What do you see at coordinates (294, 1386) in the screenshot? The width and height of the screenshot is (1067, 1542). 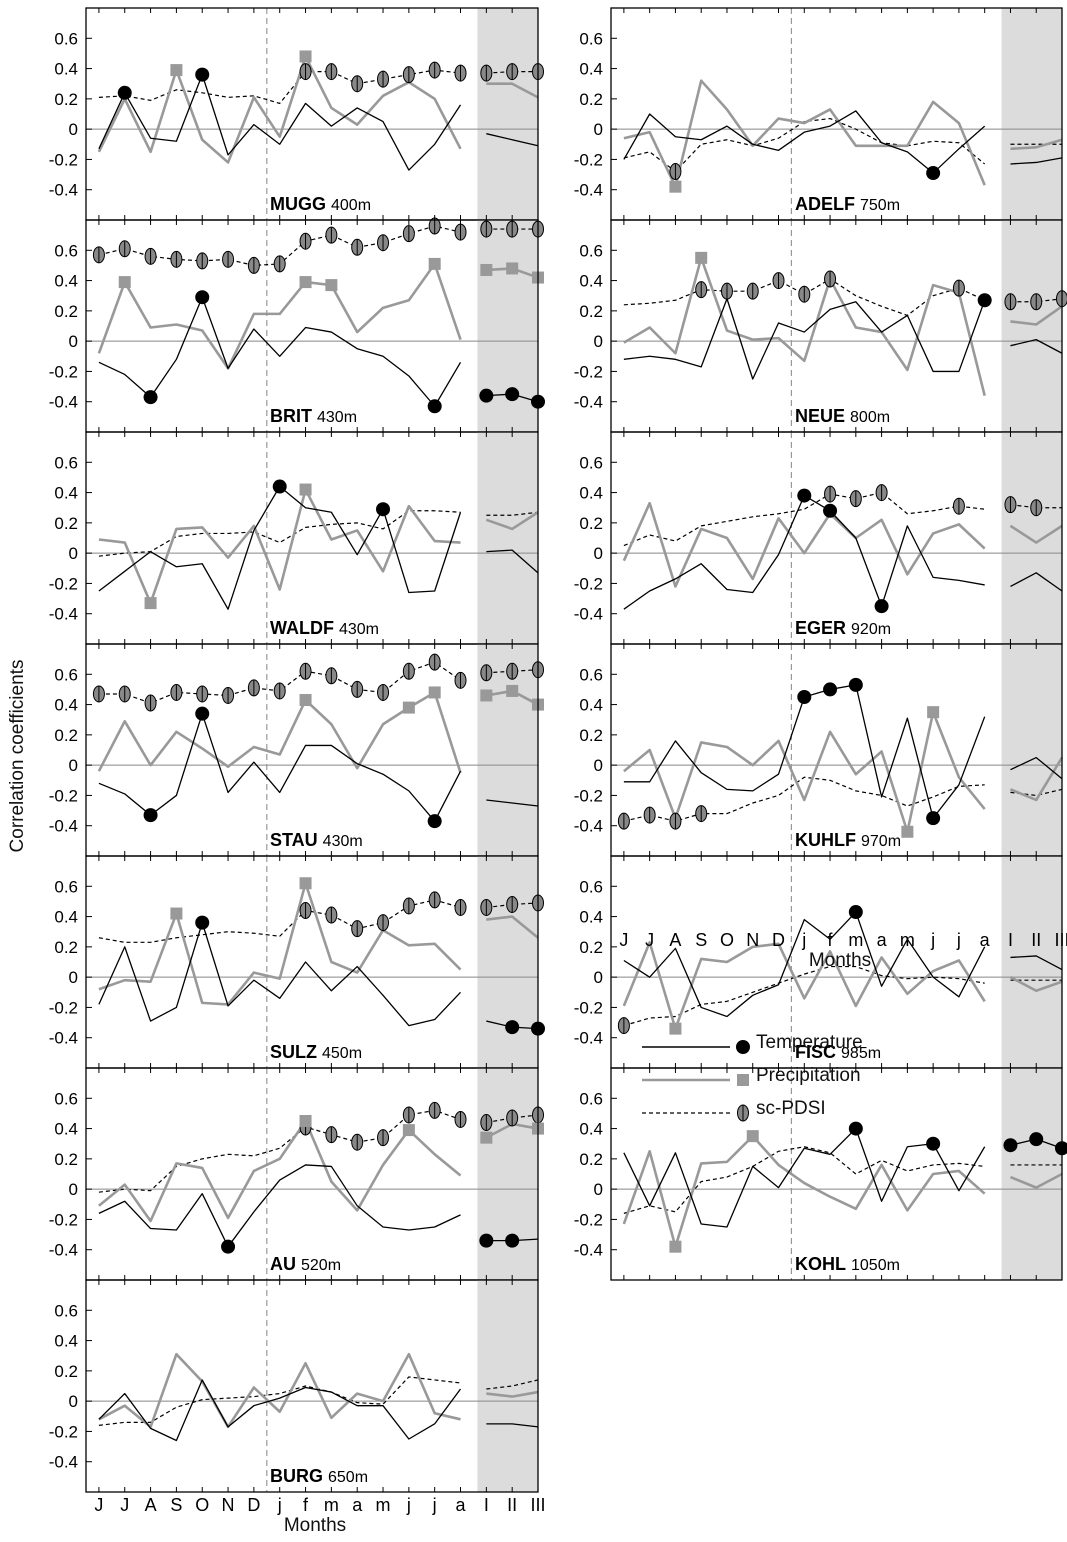 I see `panel-burg: 0.6 0.4 0.2 0 -0.2 -0.4 BURG 650m` at bounding box center [294, 1386].